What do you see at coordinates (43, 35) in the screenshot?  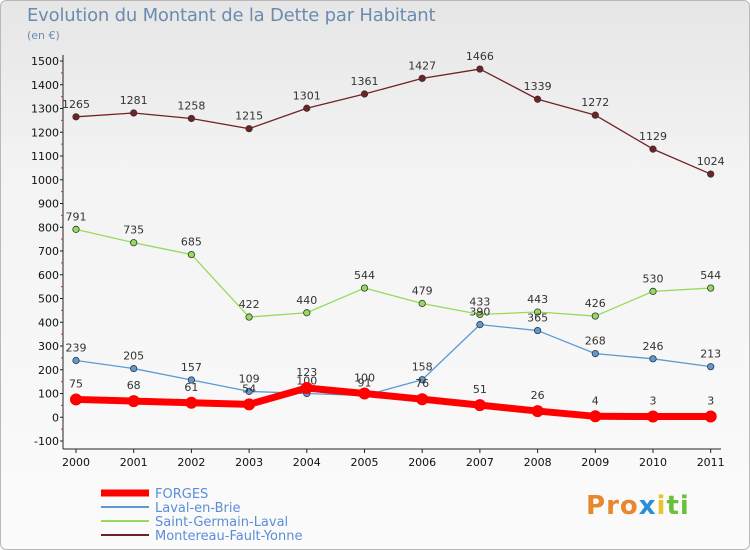 I see `chart-subtitle: (en €)` at bounding box center [43, 35].